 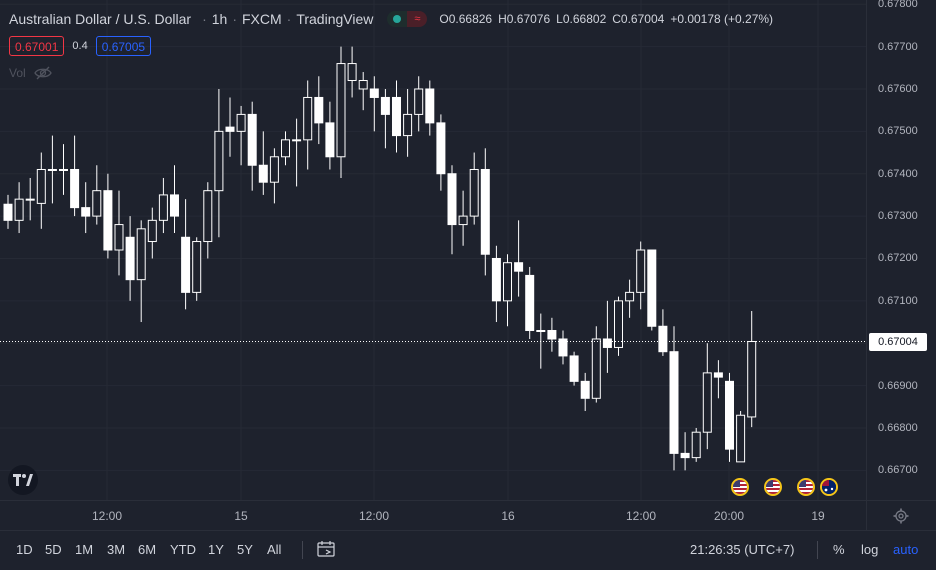 I want to click on candle-body, so click(x=441, y=148).